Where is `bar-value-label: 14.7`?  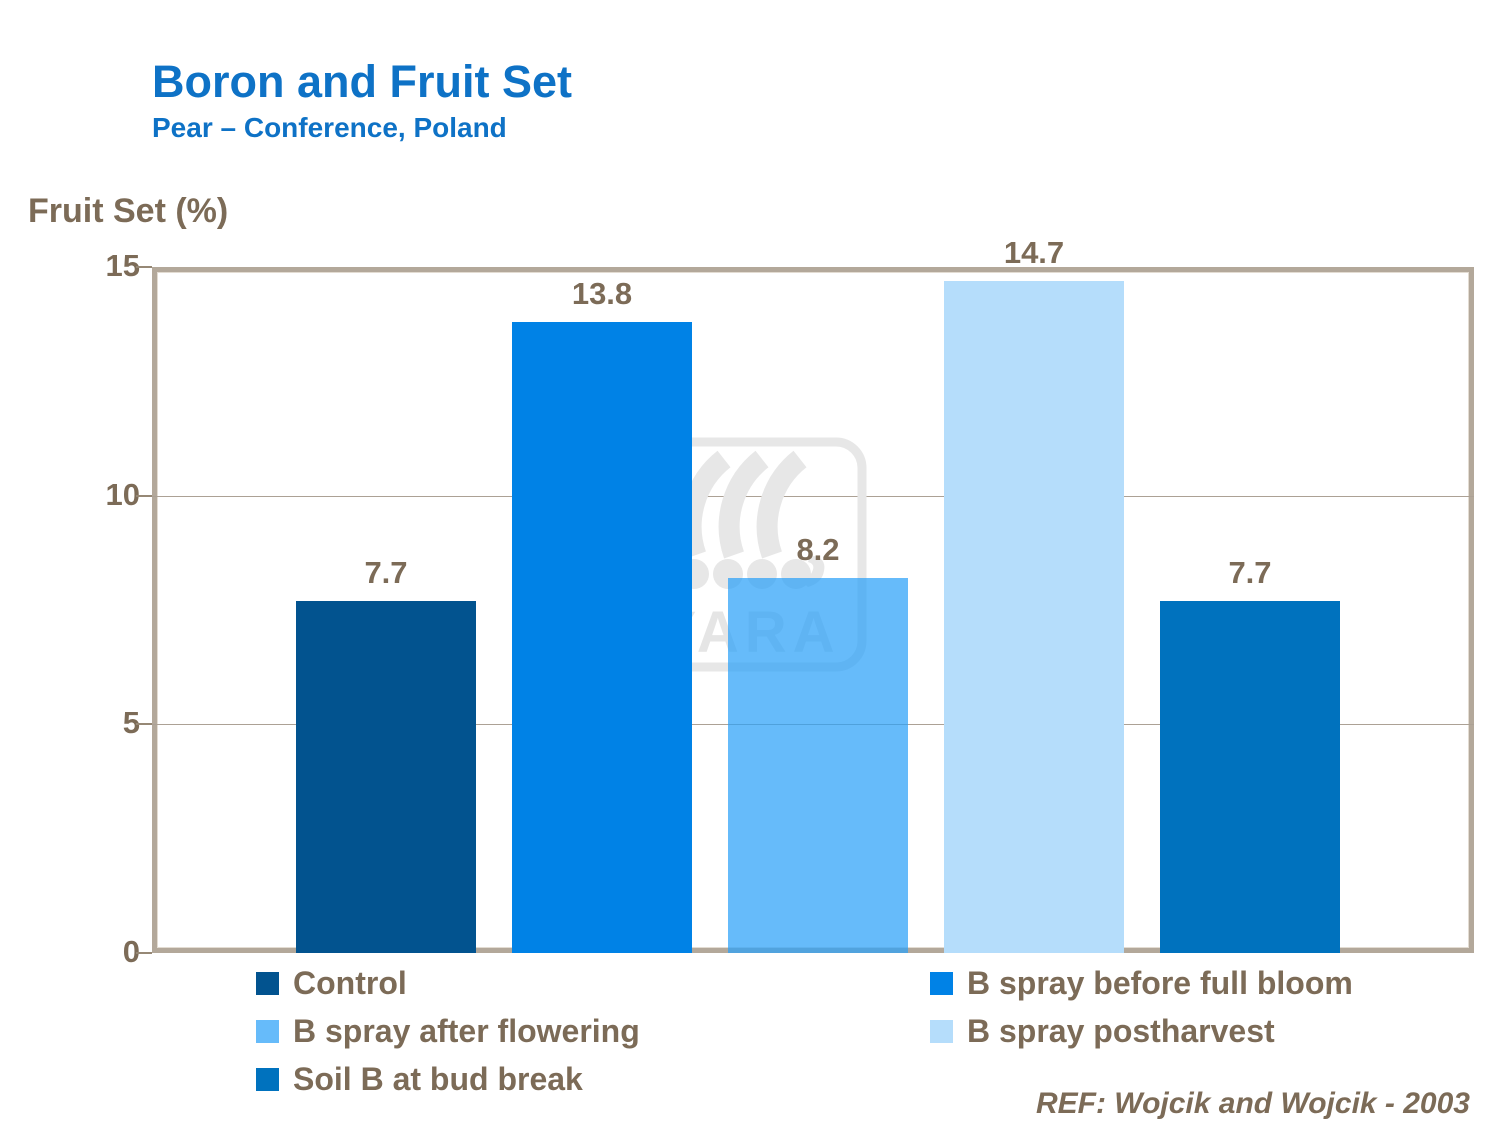 bar-value-label: 14.7 is located at coordinates (1034, 252).